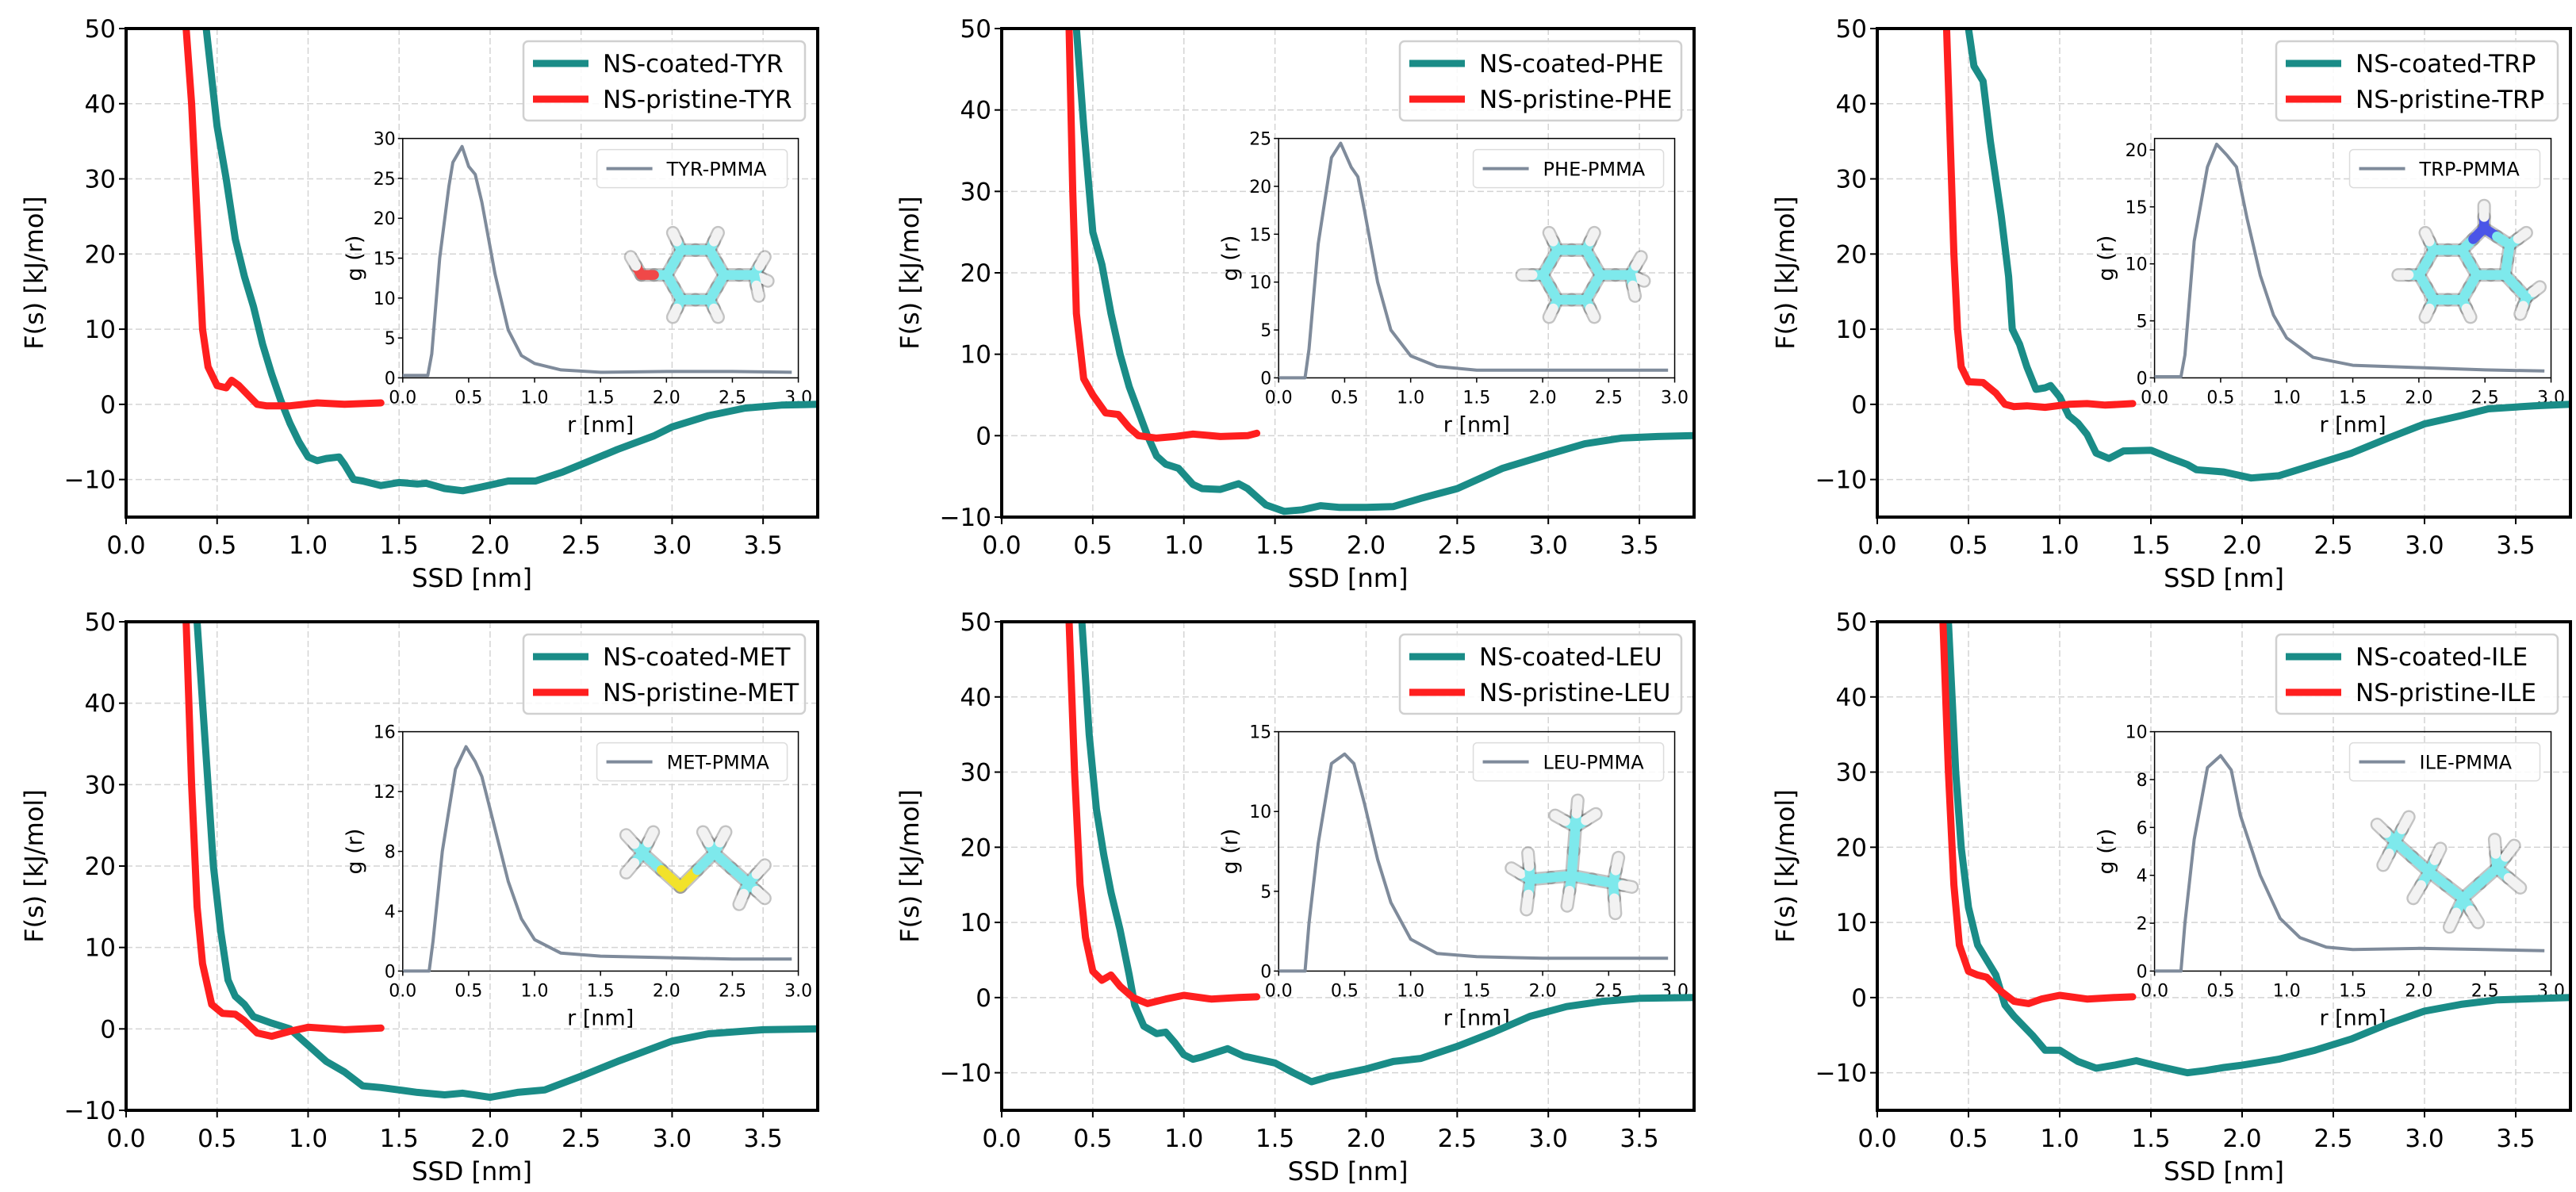 The image size is (2576, 1192). What do you see at coordinates (1230, 852) in the screenshot?
I see `inset-y-axis-label: g (r)` at bounding box center [1230, 852].